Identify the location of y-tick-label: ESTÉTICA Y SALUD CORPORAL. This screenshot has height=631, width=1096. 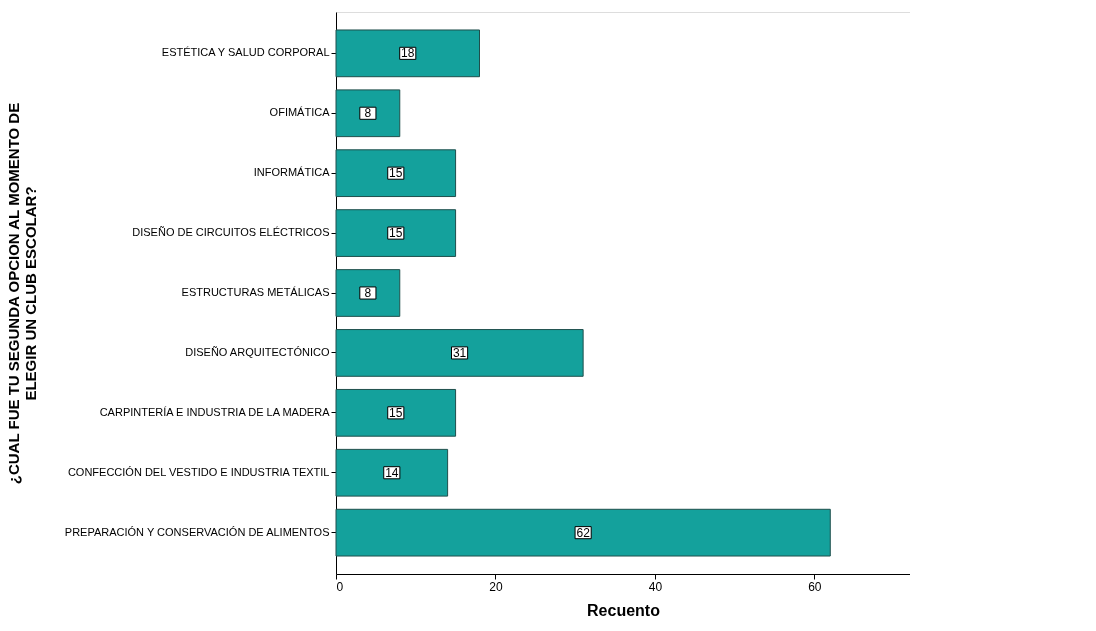
(245, 52).